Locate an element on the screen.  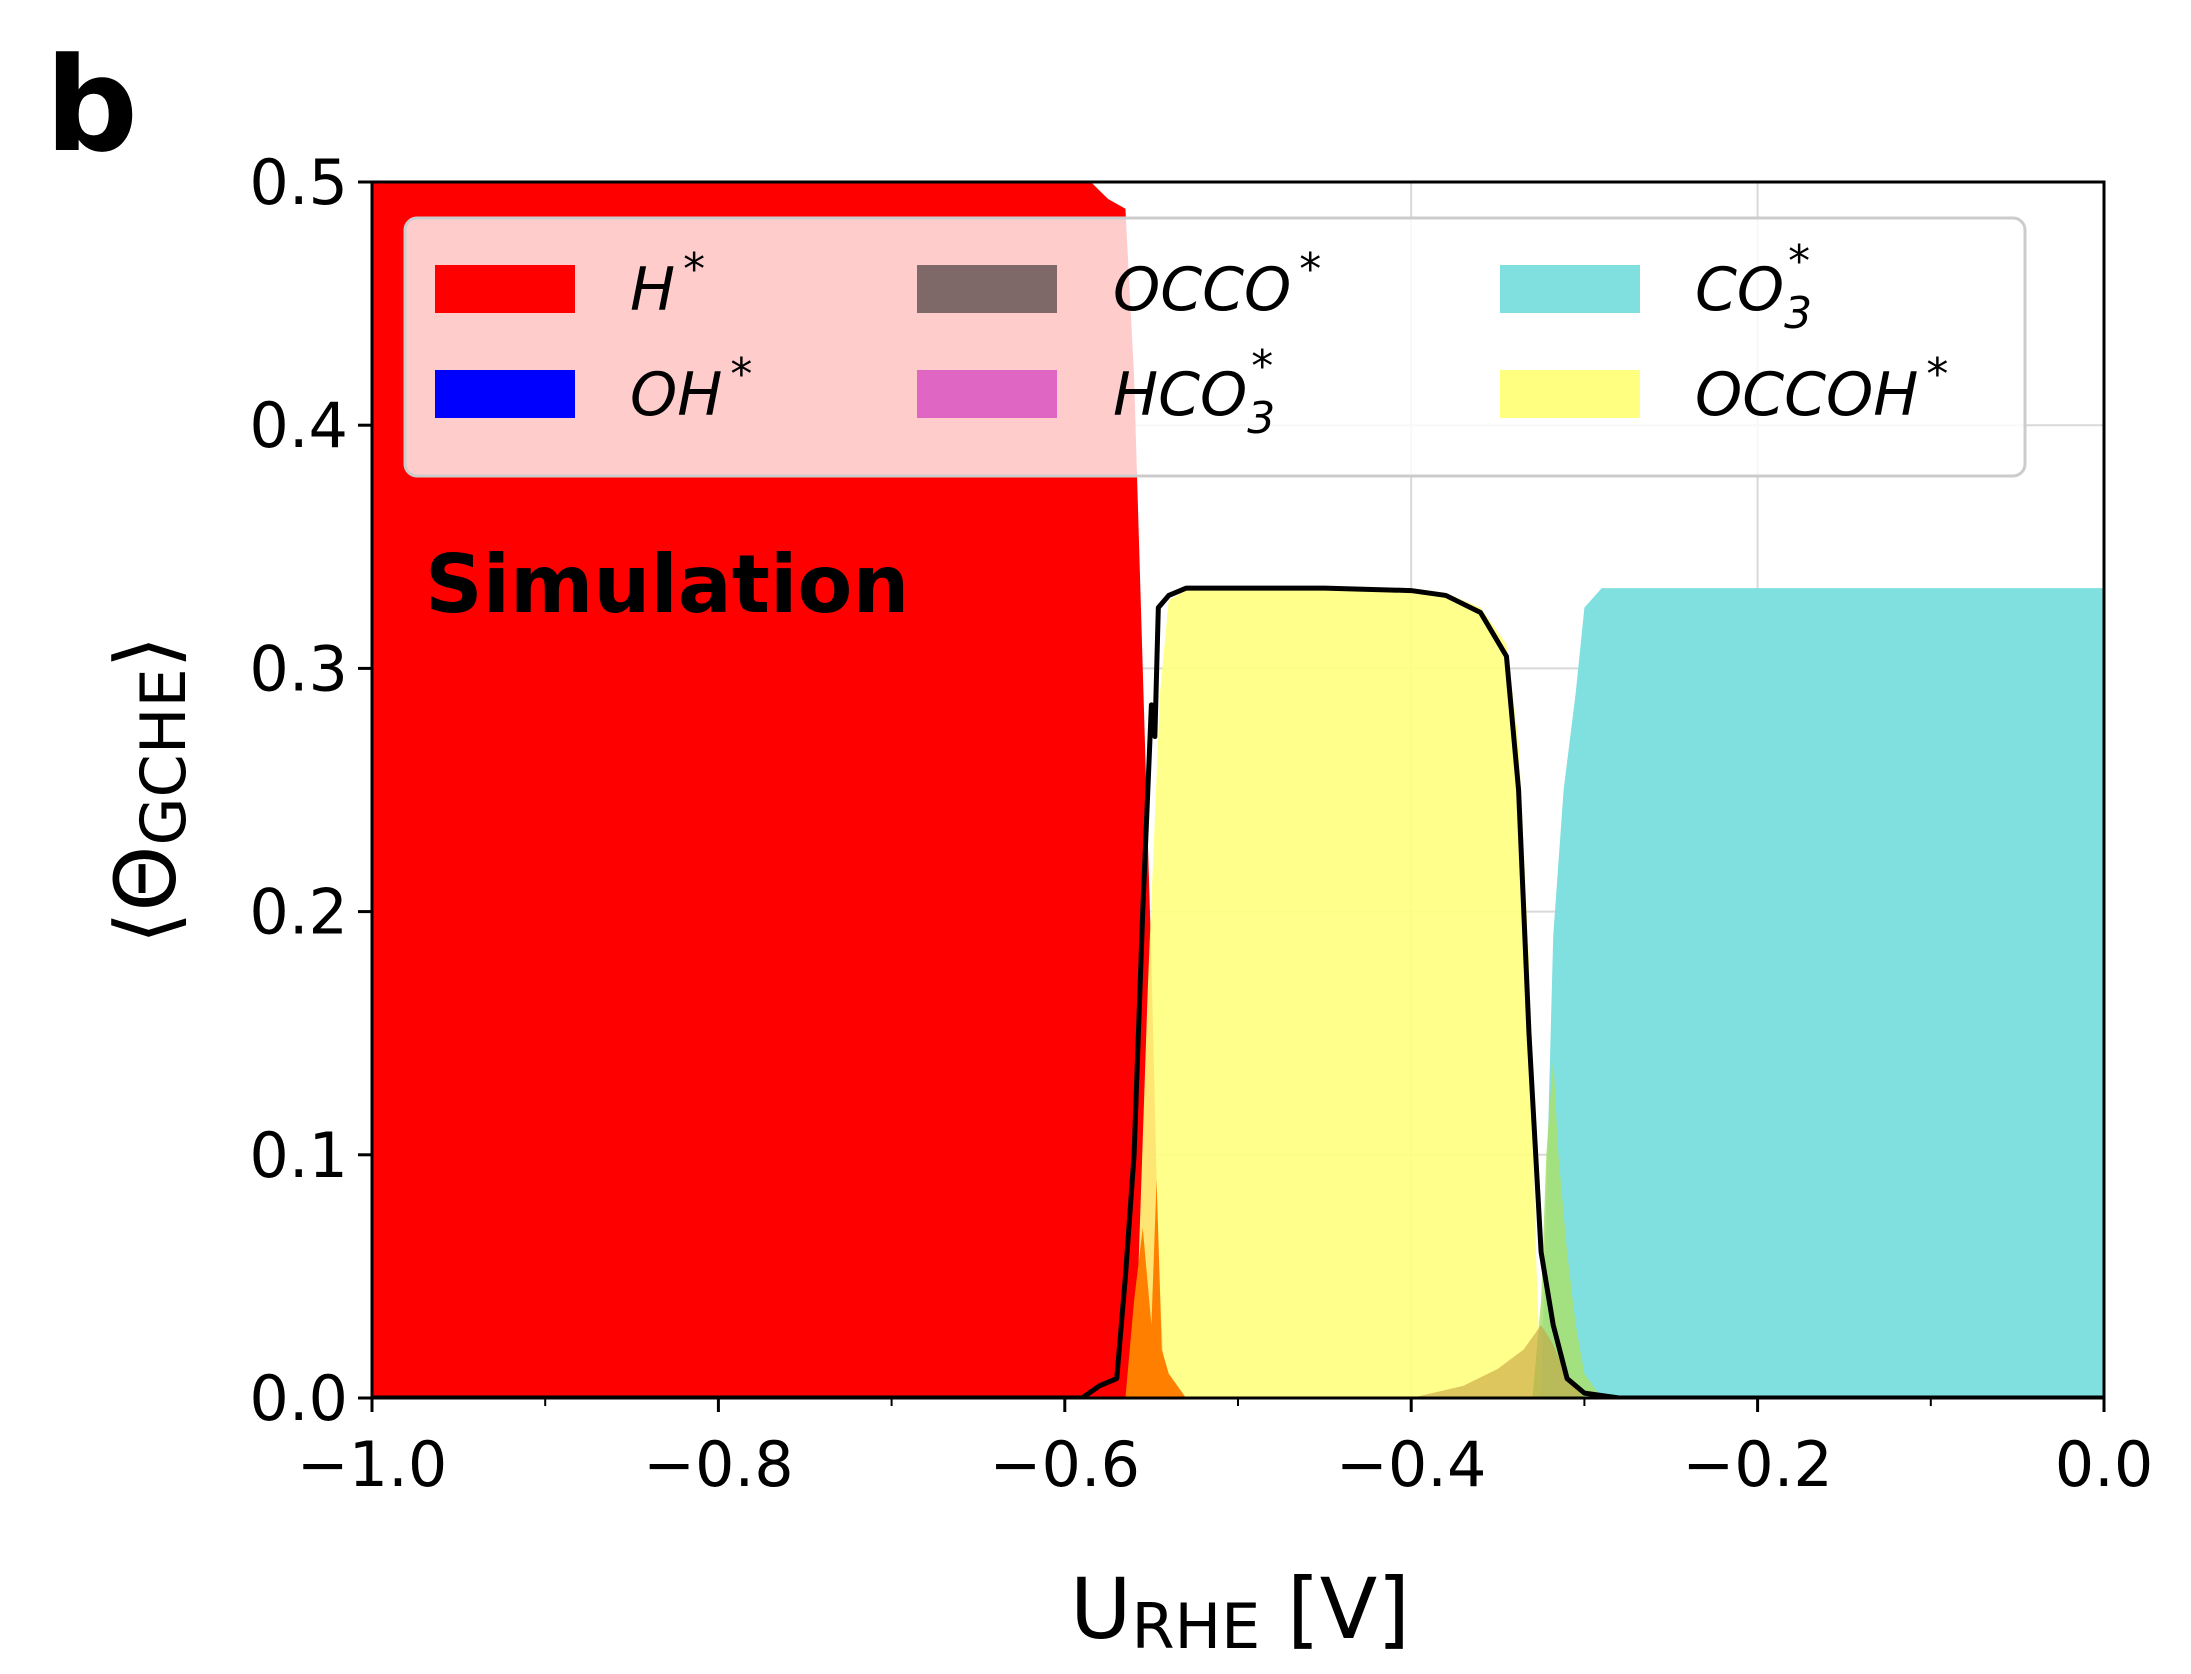
y-tick-label: 0.0 is located at coordinates (298, 1398).